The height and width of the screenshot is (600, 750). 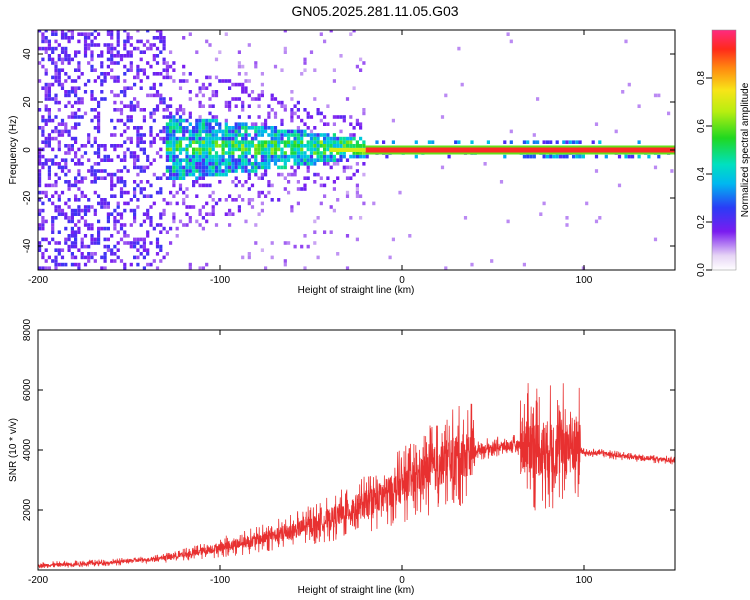 What do you see at coordinates (356, 290) in the screenshot?
I see `spectrogram-xlabel: Height of straight line (km)` at bounding box center [356, 290].